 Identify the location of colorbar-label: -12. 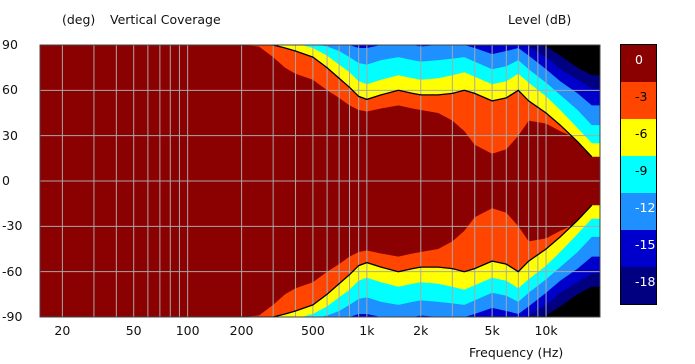
(645, 207).